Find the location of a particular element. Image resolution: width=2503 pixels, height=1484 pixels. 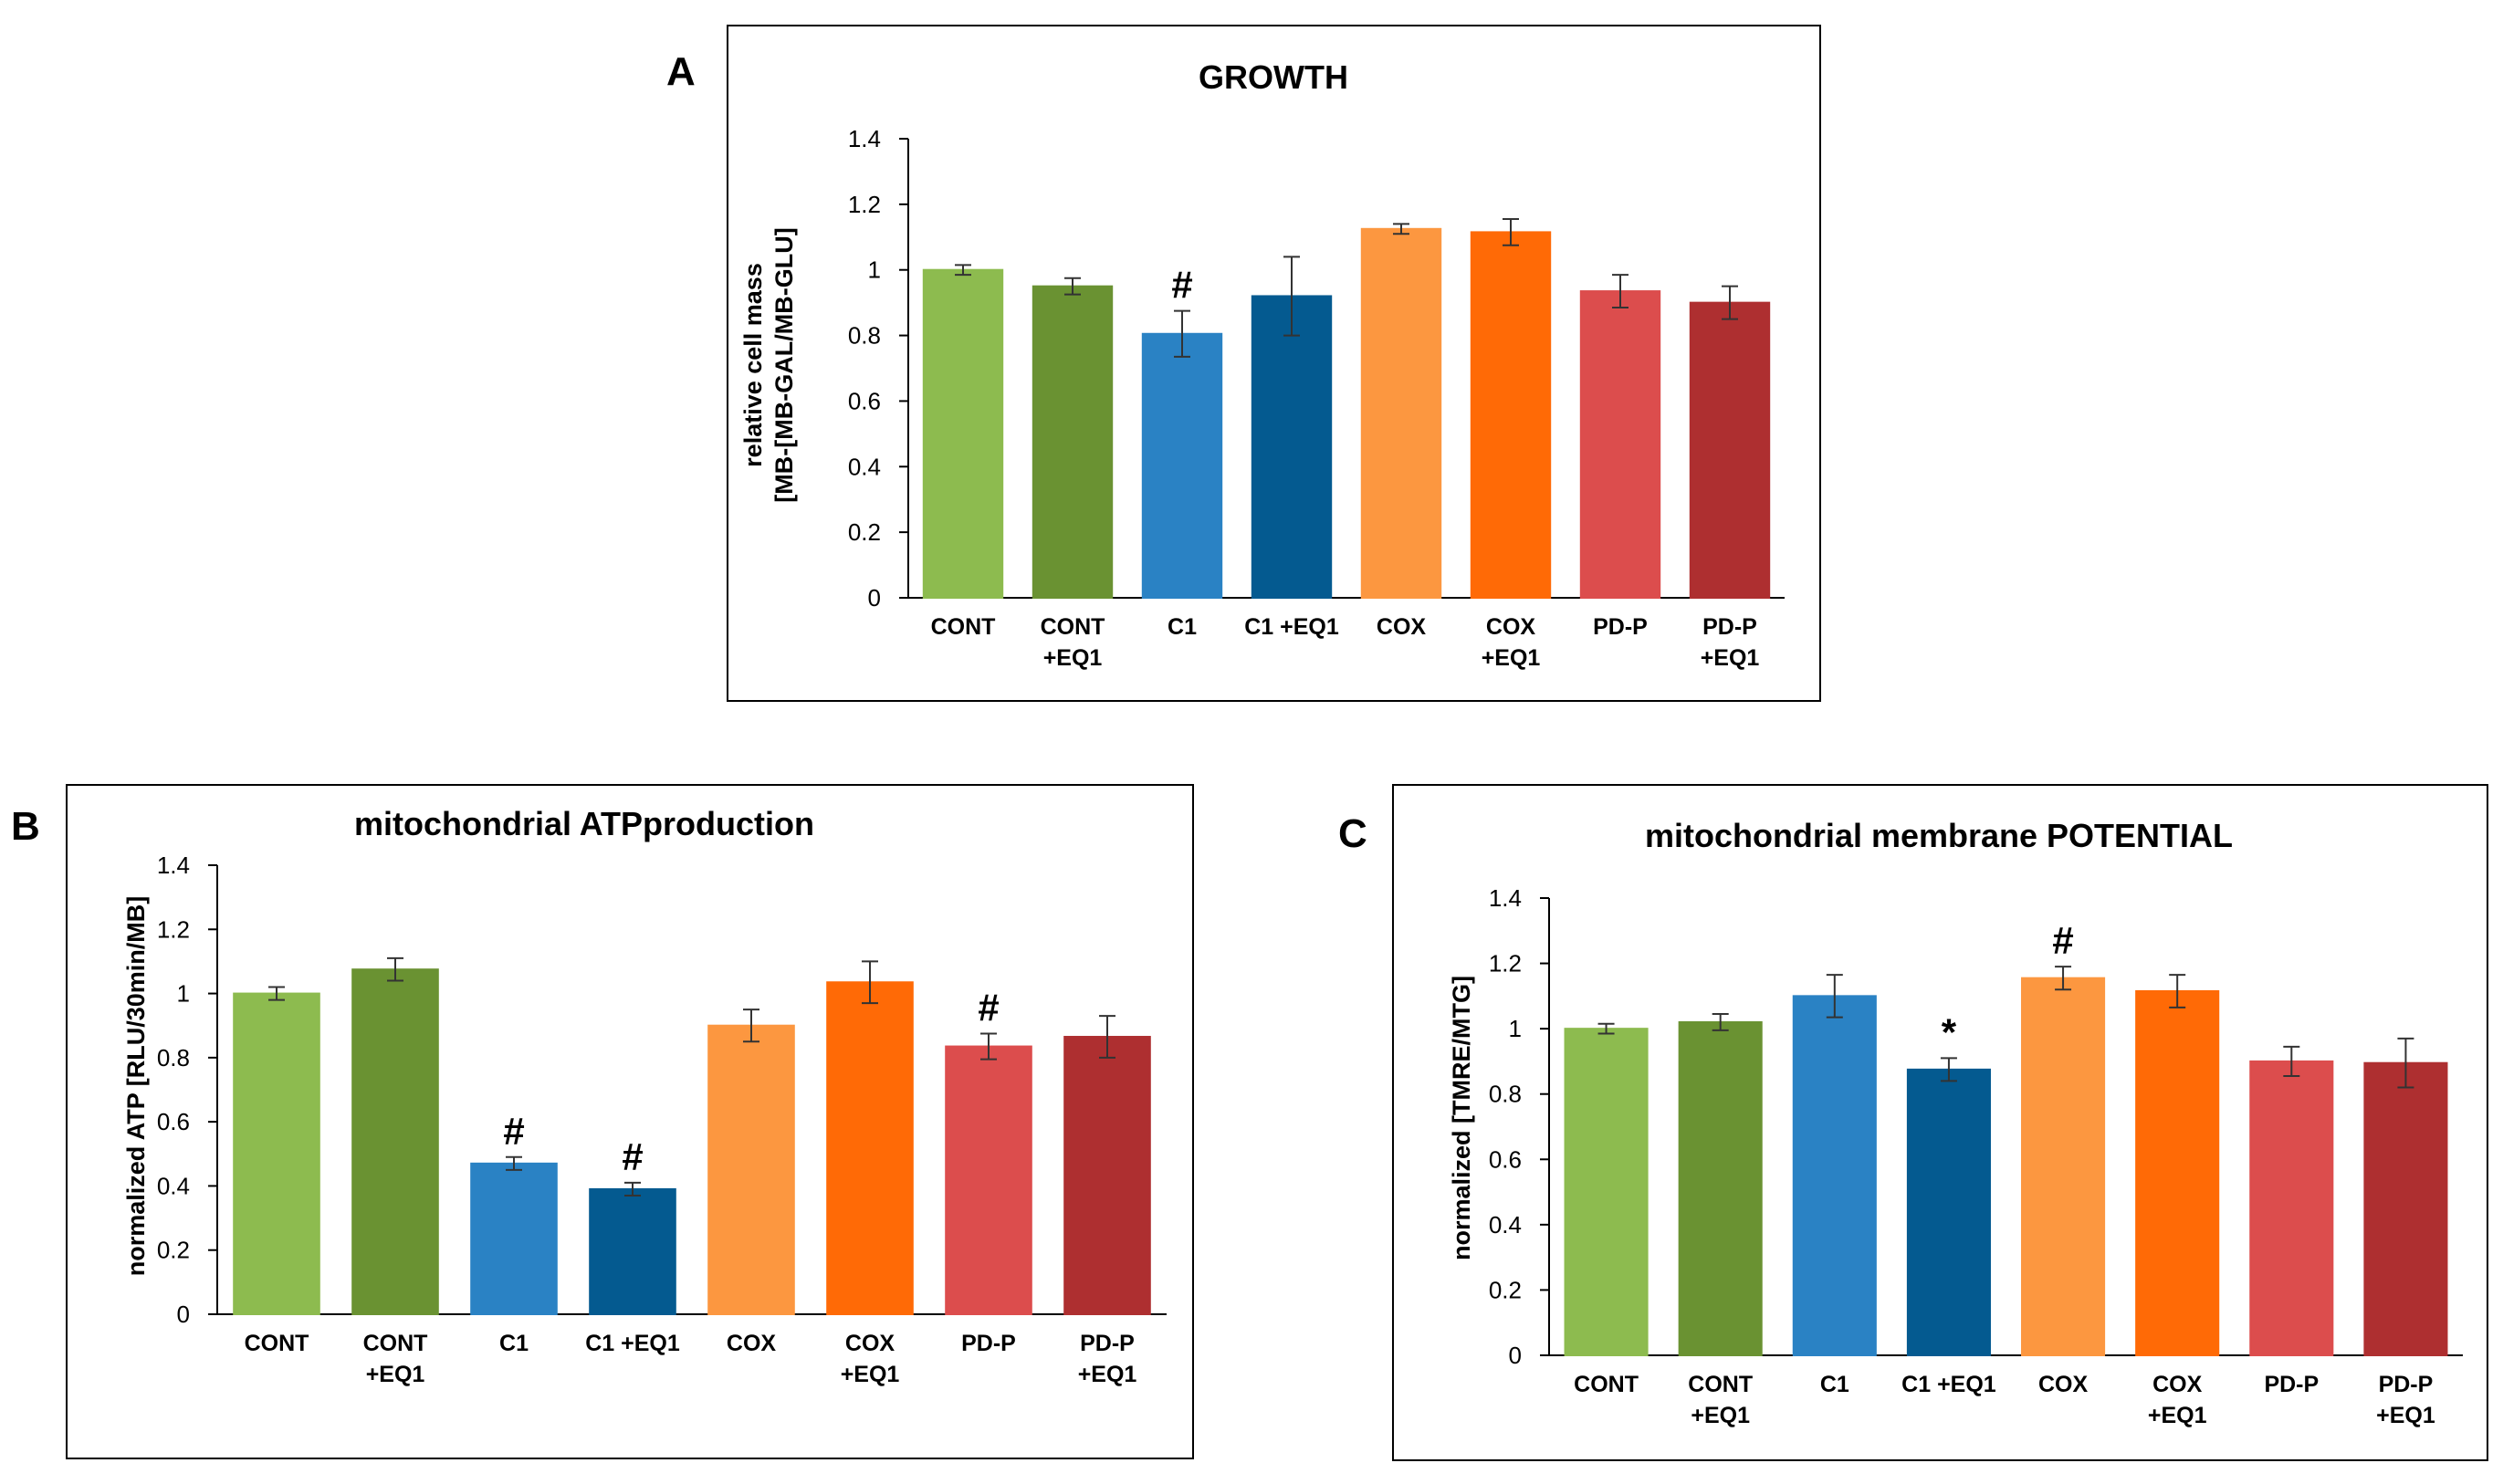

panel-label: B is located at coordinates (25, 826).